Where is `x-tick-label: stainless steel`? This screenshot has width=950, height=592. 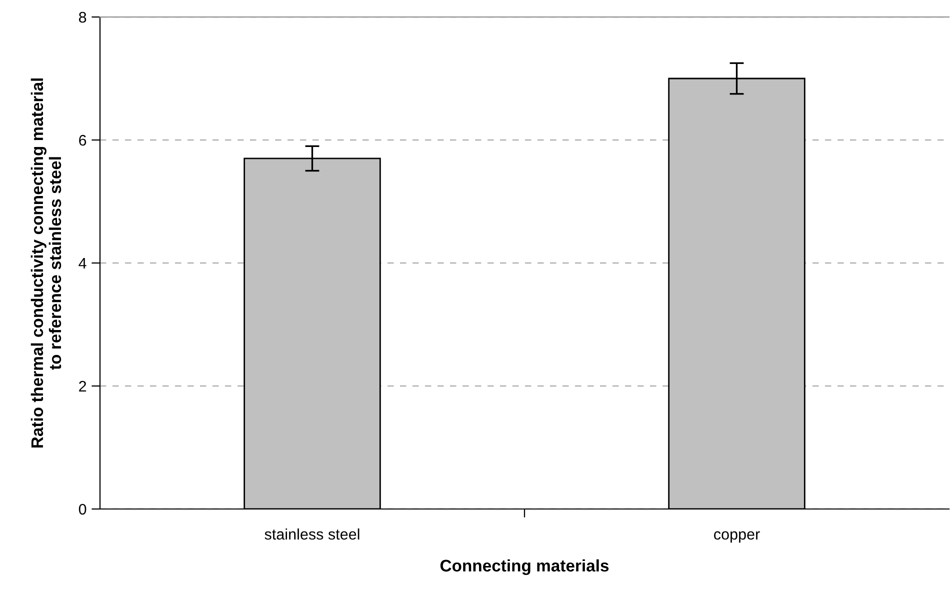 x-tick-label: stainless steel is located at coordinates (312, 534).